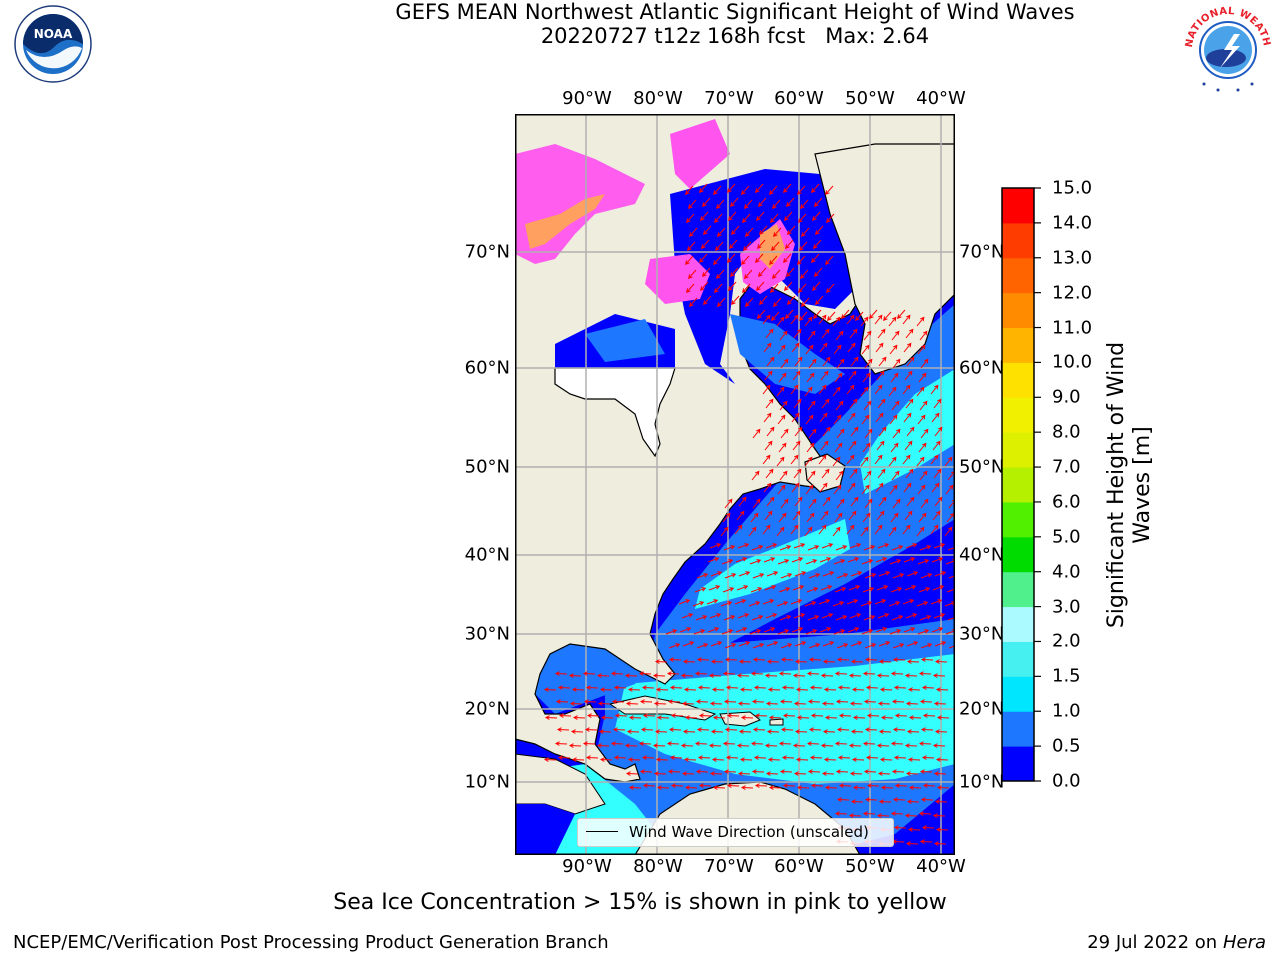 This screenshot has height=960, width=1280. Describe the element at coordinates (1072, 362) in the screenshot. I see `colorbar-tick-label: 10.0` at that location.